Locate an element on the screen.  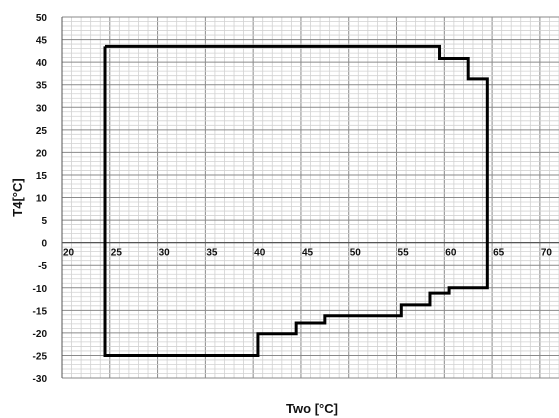
y-tick-label: 30 is located at coordinates (42, 108).